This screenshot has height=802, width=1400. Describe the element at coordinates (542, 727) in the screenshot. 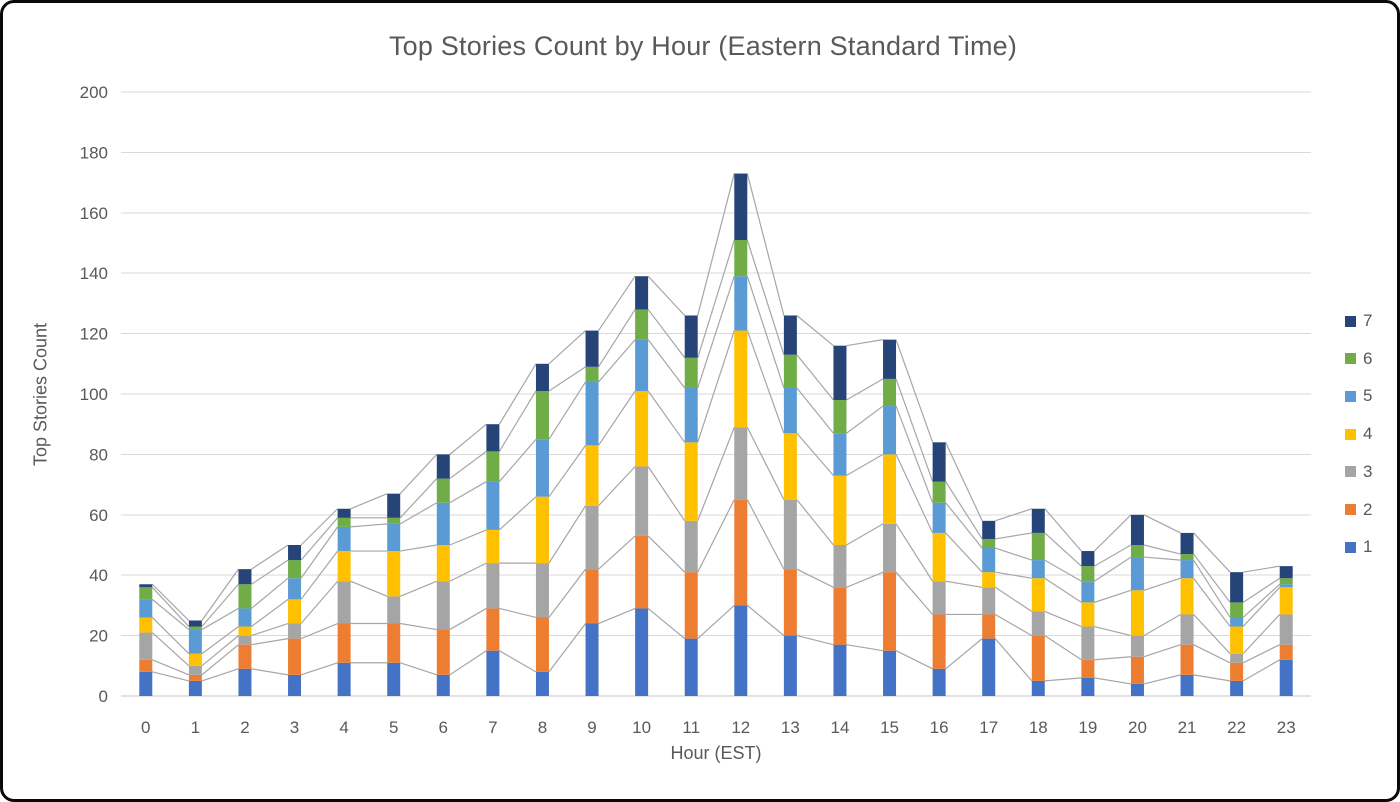

I see `x-tick-label: 8` at that location.